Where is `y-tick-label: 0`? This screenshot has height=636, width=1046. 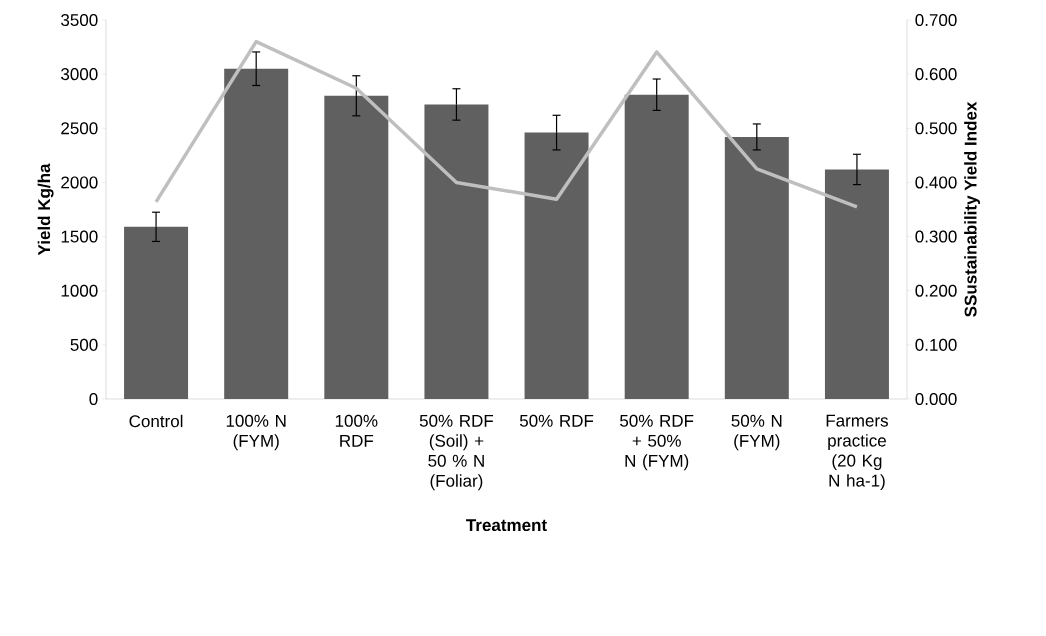
y-tick-label: 0 is located at coordinates (93, 399).